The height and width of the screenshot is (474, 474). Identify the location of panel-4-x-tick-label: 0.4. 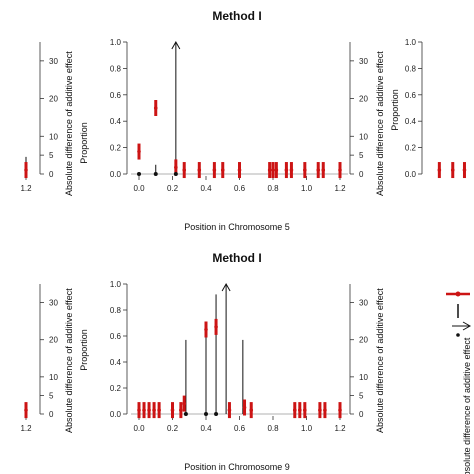
(206, 428).